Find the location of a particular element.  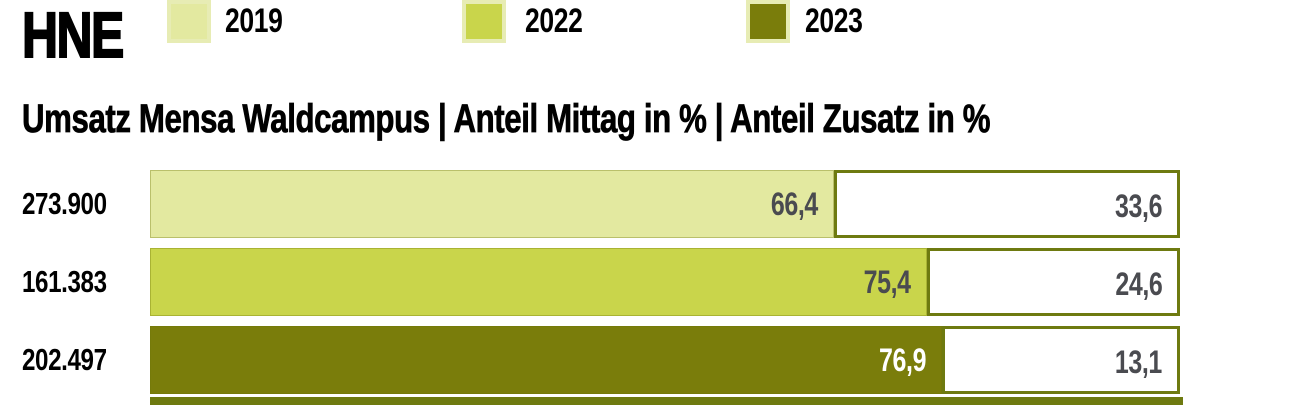

zusatz-value-2019: 33,6 is located at coordinates (1007, 207).